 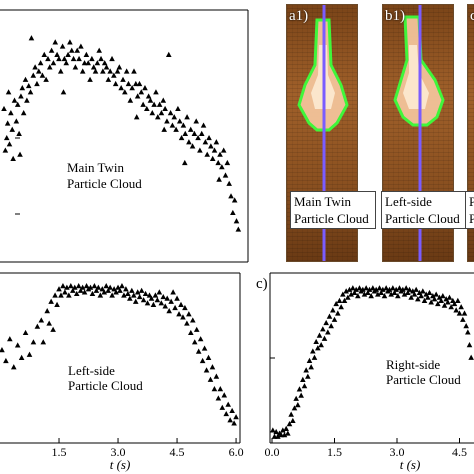 I want to click on photo-id: c, so click(x=472, y=16).